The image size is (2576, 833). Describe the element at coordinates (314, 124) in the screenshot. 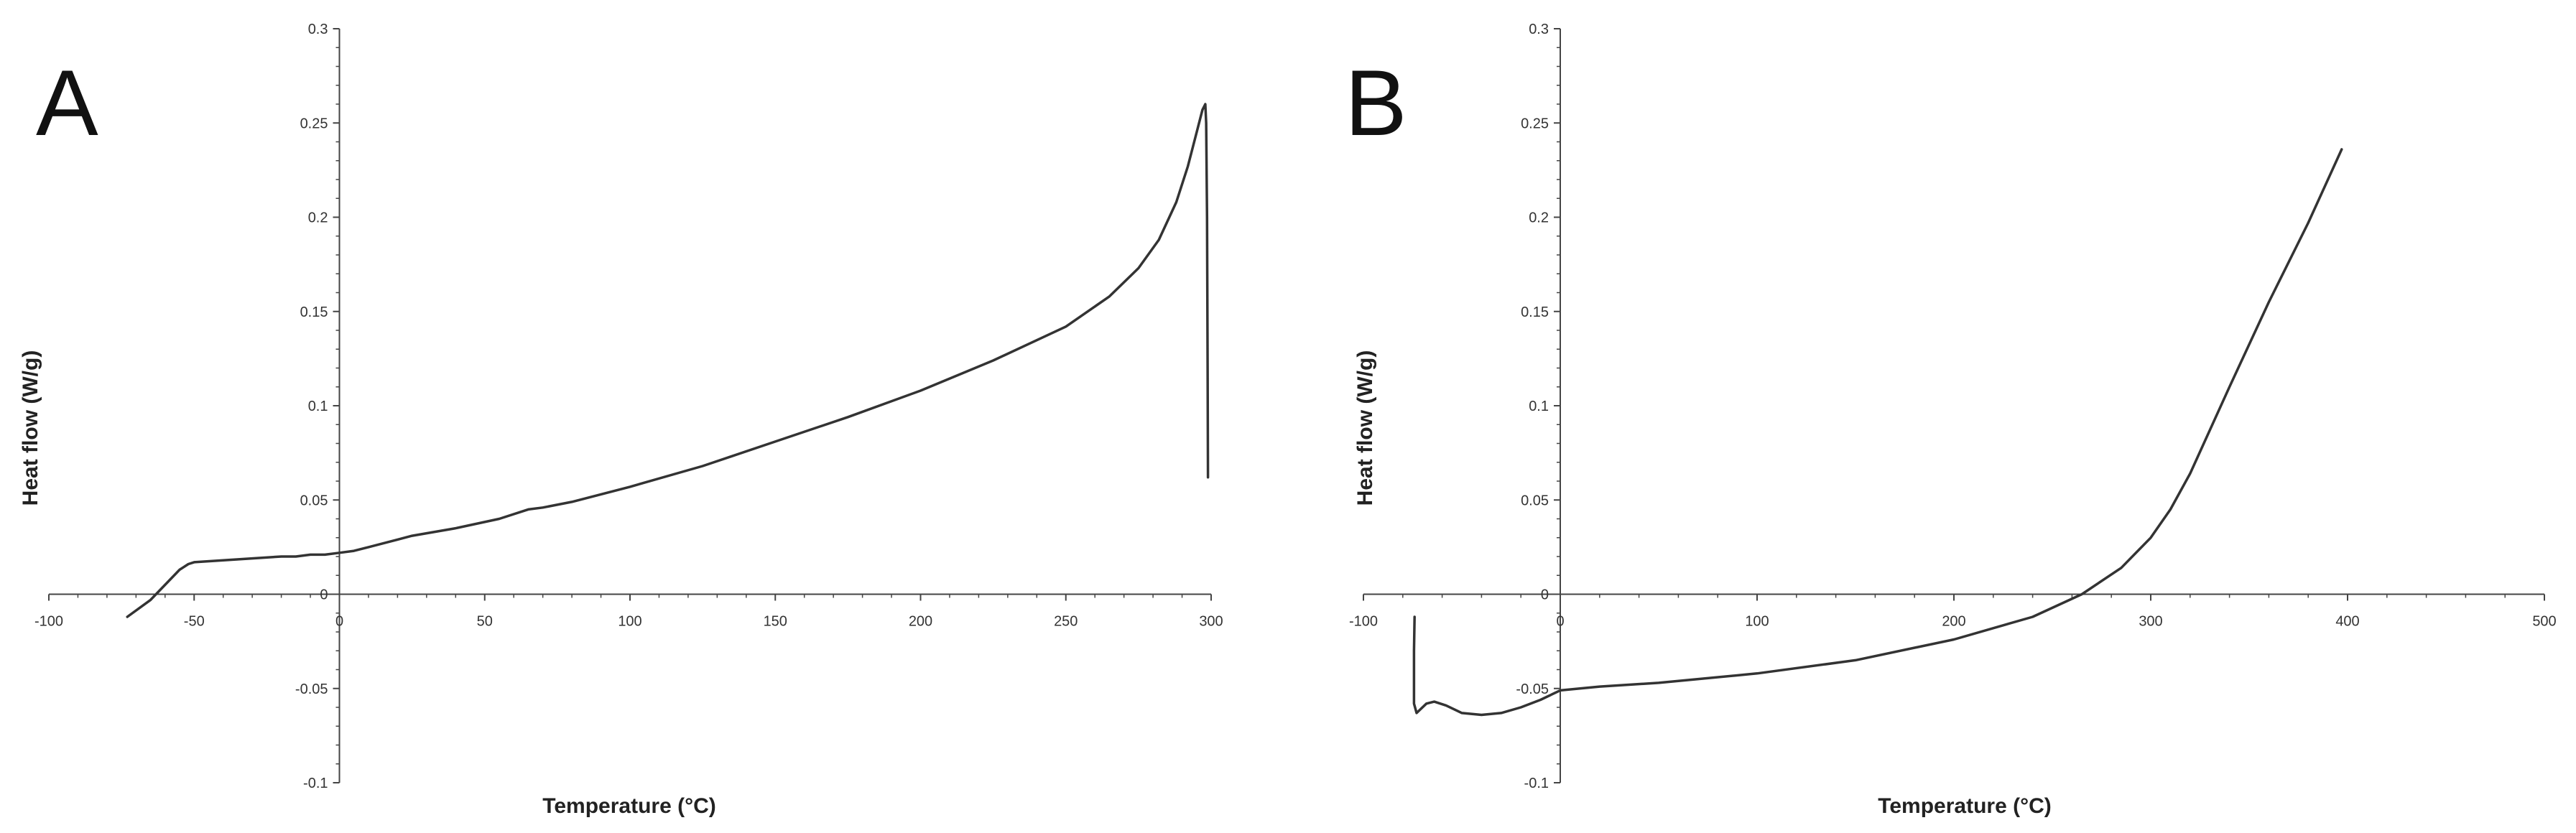

I see `y-tick-label-a: 0.25` at that location.